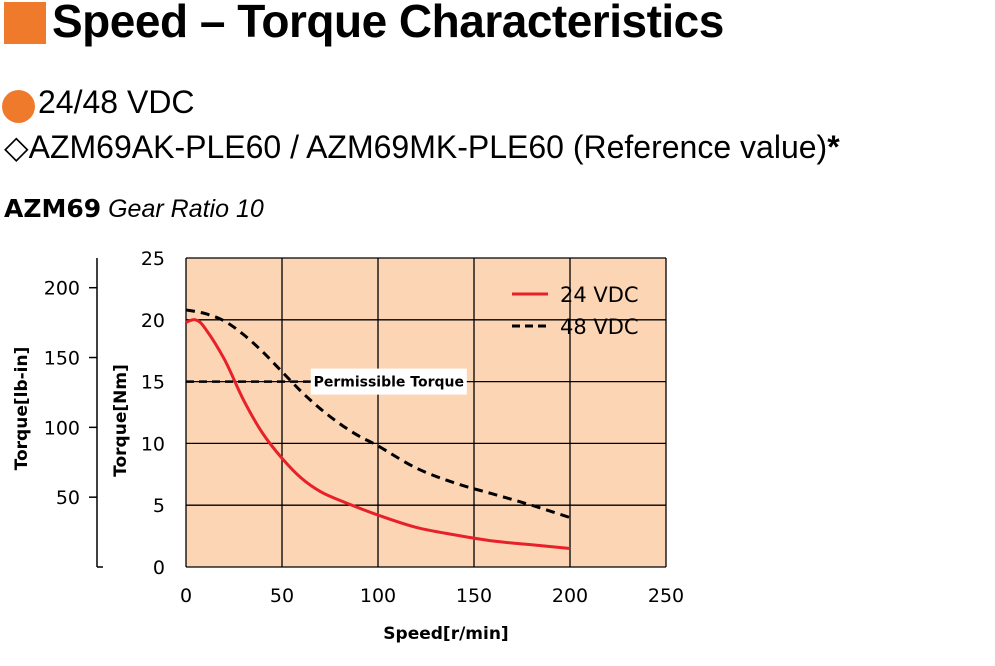 Image resolution: width=995 pixels, height=666 pixels. Describe the element at coordinates (153, 444) in the screenshot. I see `y-tick-label: 10` at that location.